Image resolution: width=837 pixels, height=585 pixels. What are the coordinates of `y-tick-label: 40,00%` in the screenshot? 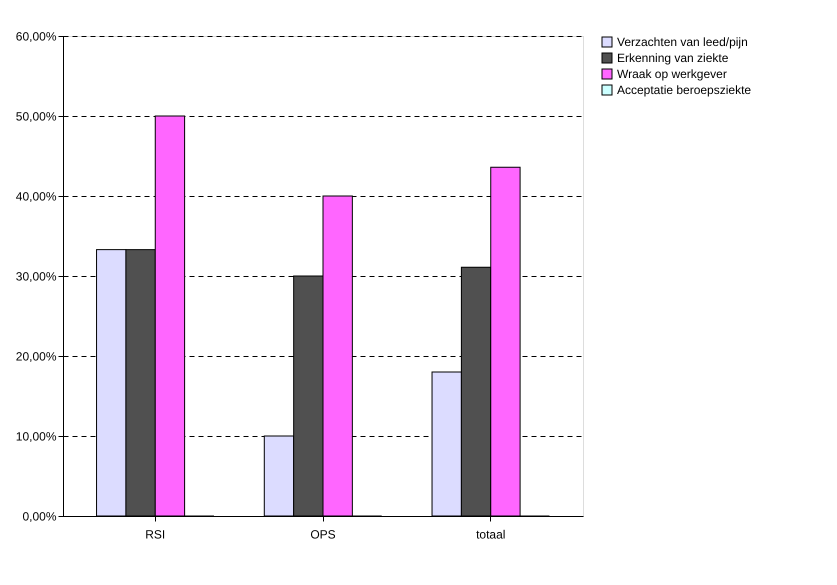 It's located at (36, 197).